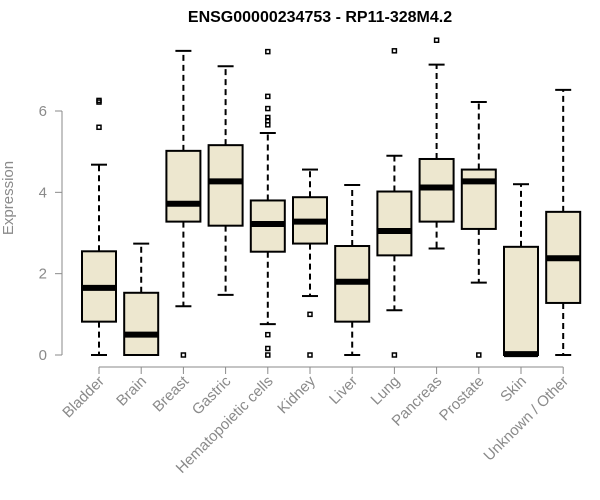 The height and width of the screenshot is (500, 600). I want to click on y-axis-label: Expression, so click(8, 198).